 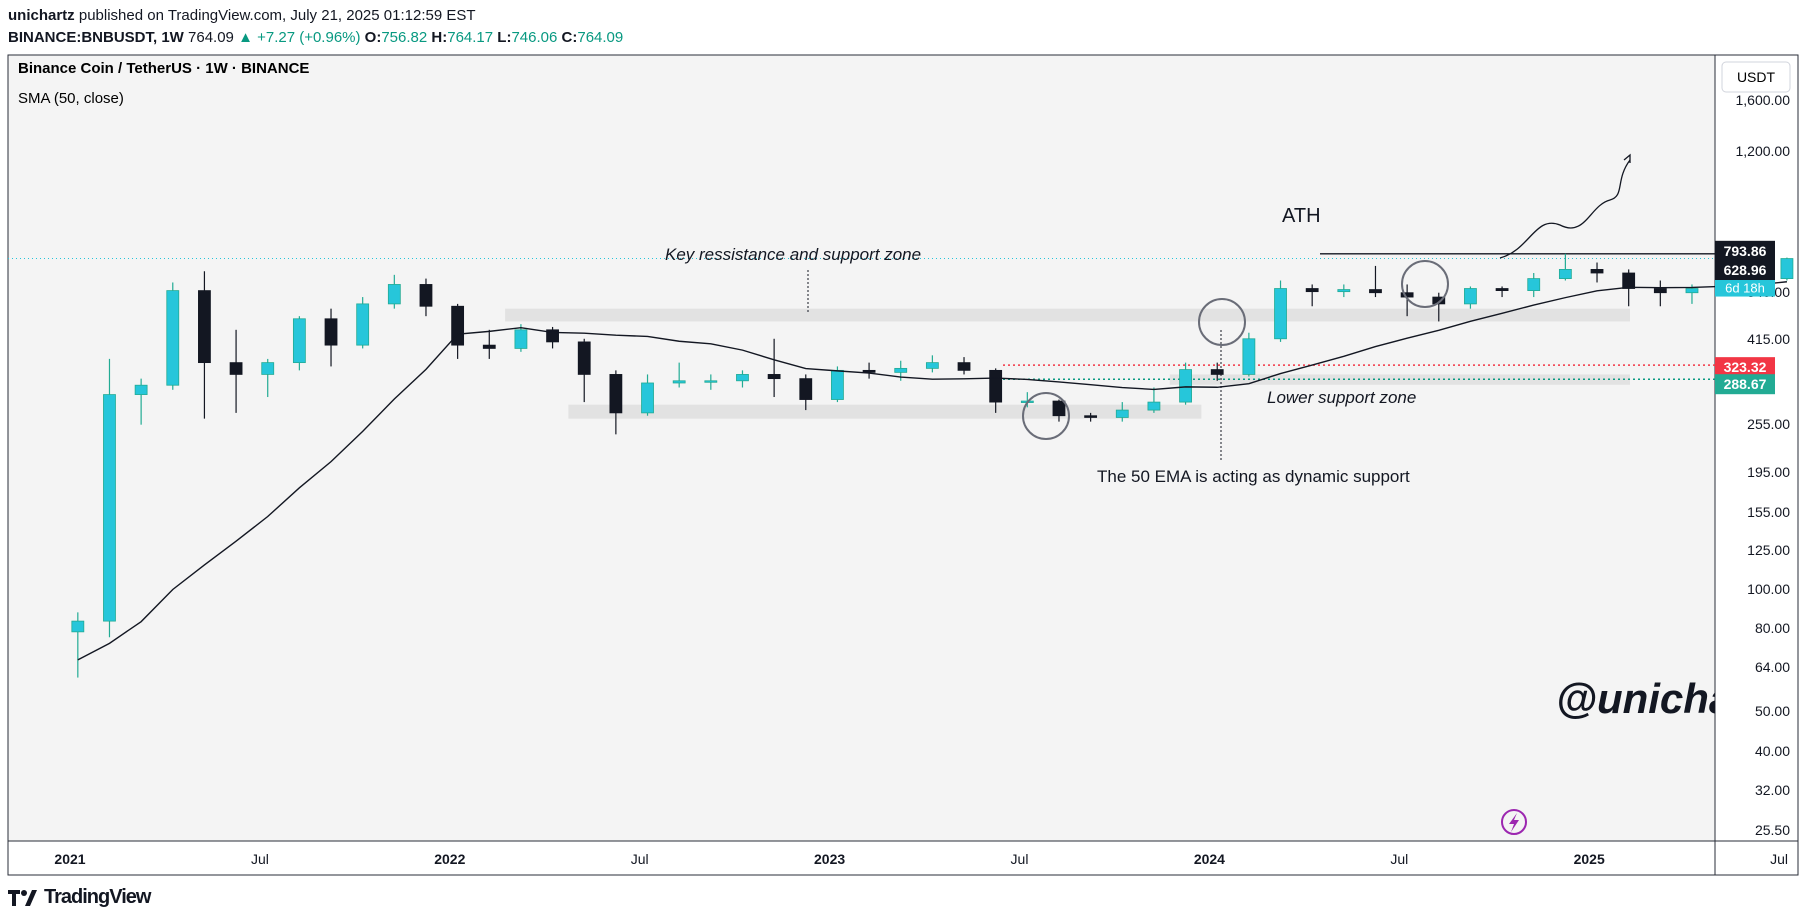 I want to click on x-tick-label: Jul, so click(x=1020, y=859).